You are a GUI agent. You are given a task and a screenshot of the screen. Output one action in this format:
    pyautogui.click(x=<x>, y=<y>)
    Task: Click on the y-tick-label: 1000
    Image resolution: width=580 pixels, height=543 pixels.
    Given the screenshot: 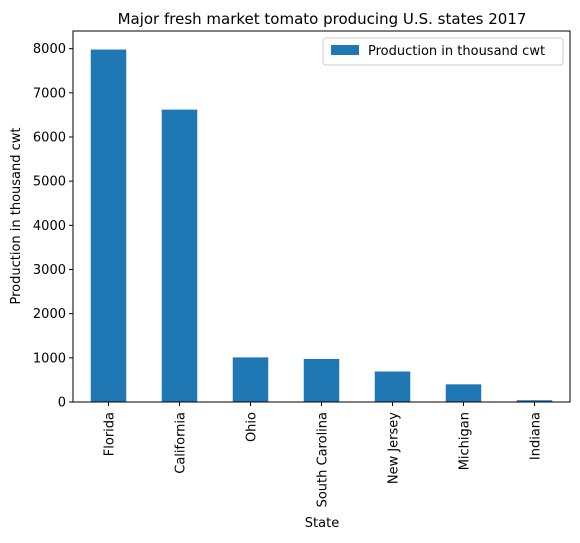 What is the action you would take?
    pyautogui.click(x=49, y=358)
    